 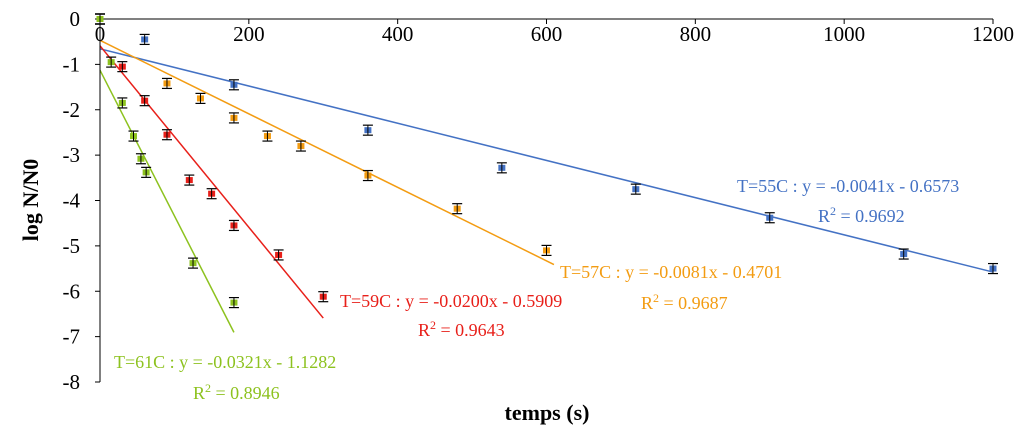 I want to click on y-tick-label: -2, so click(x=72, y=110).